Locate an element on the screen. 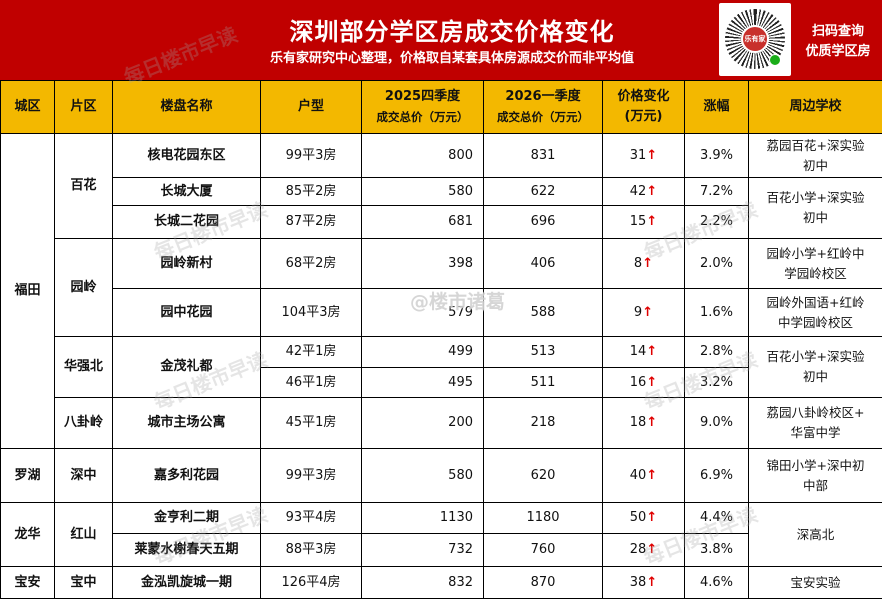 This screenshot has width=882, height=599. cell-estate: 嘉多利花园 is located at coordinates (186, 475).